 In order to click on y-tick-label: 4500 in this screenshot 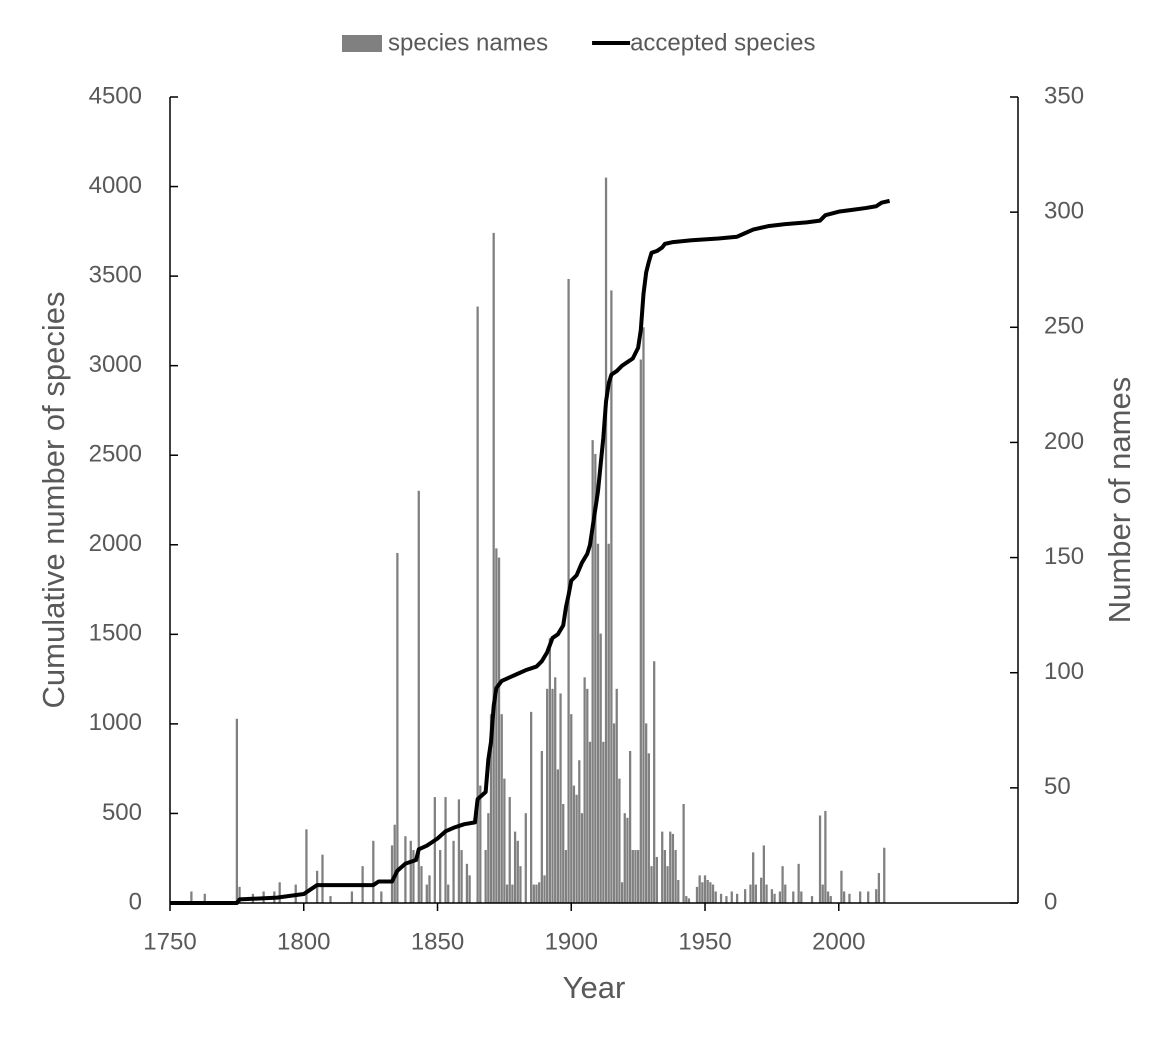, I will do `click(115, 95)`.